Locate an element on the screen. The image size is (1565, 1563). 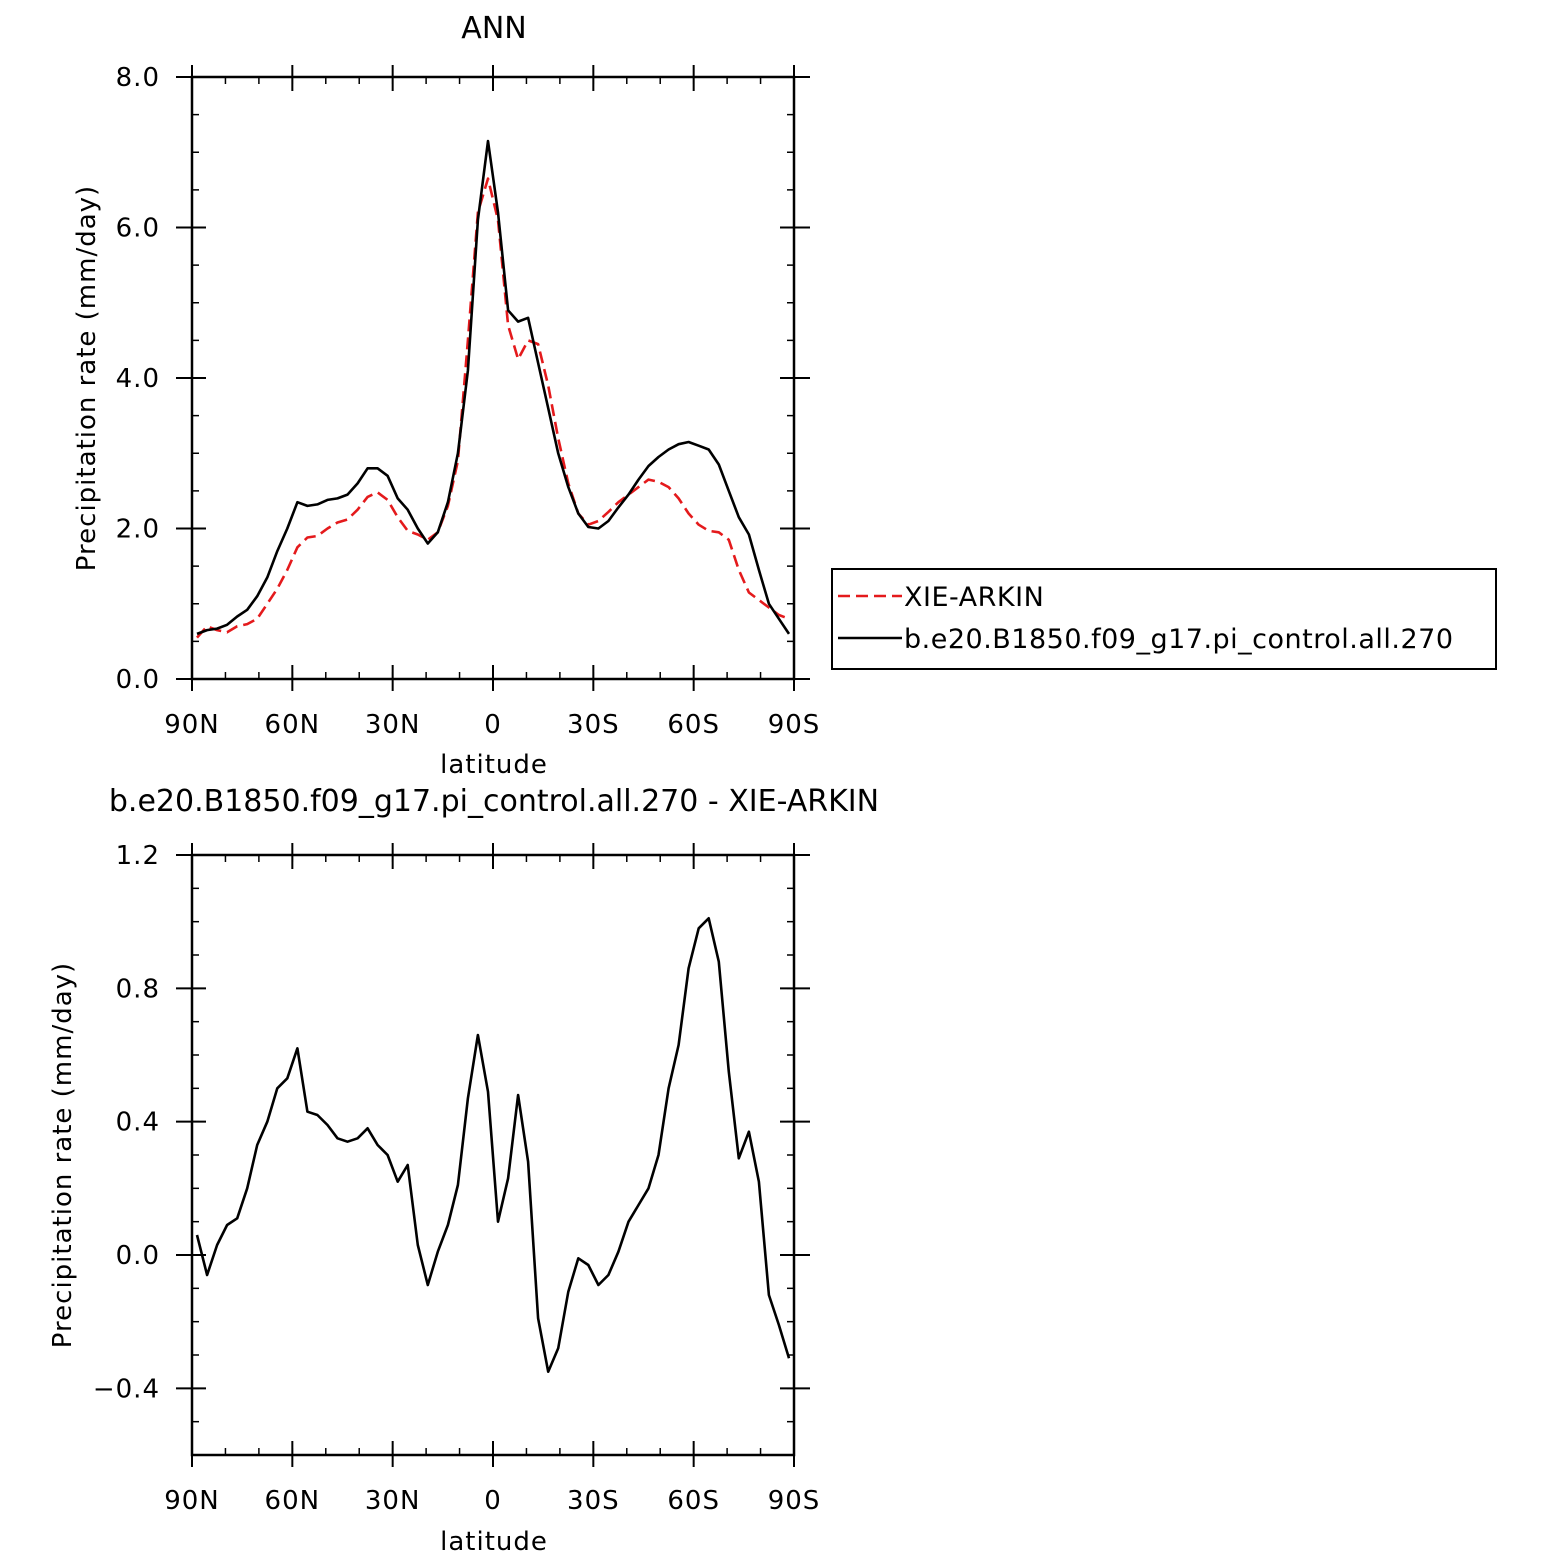
top-minor-ticks is located at coordinates (493, 378).